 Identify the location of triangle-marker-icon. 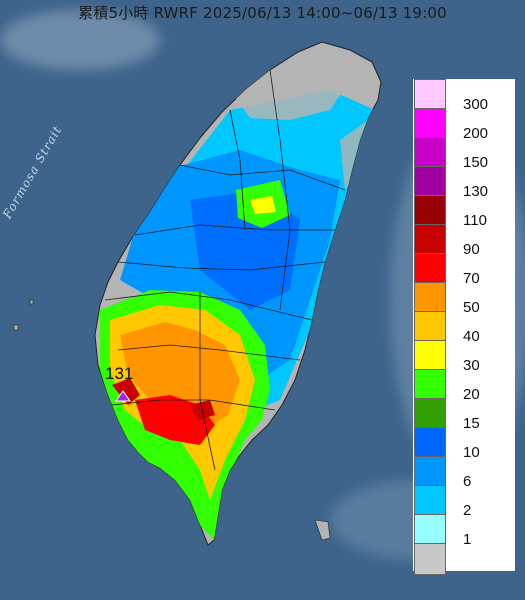
(123, 396).